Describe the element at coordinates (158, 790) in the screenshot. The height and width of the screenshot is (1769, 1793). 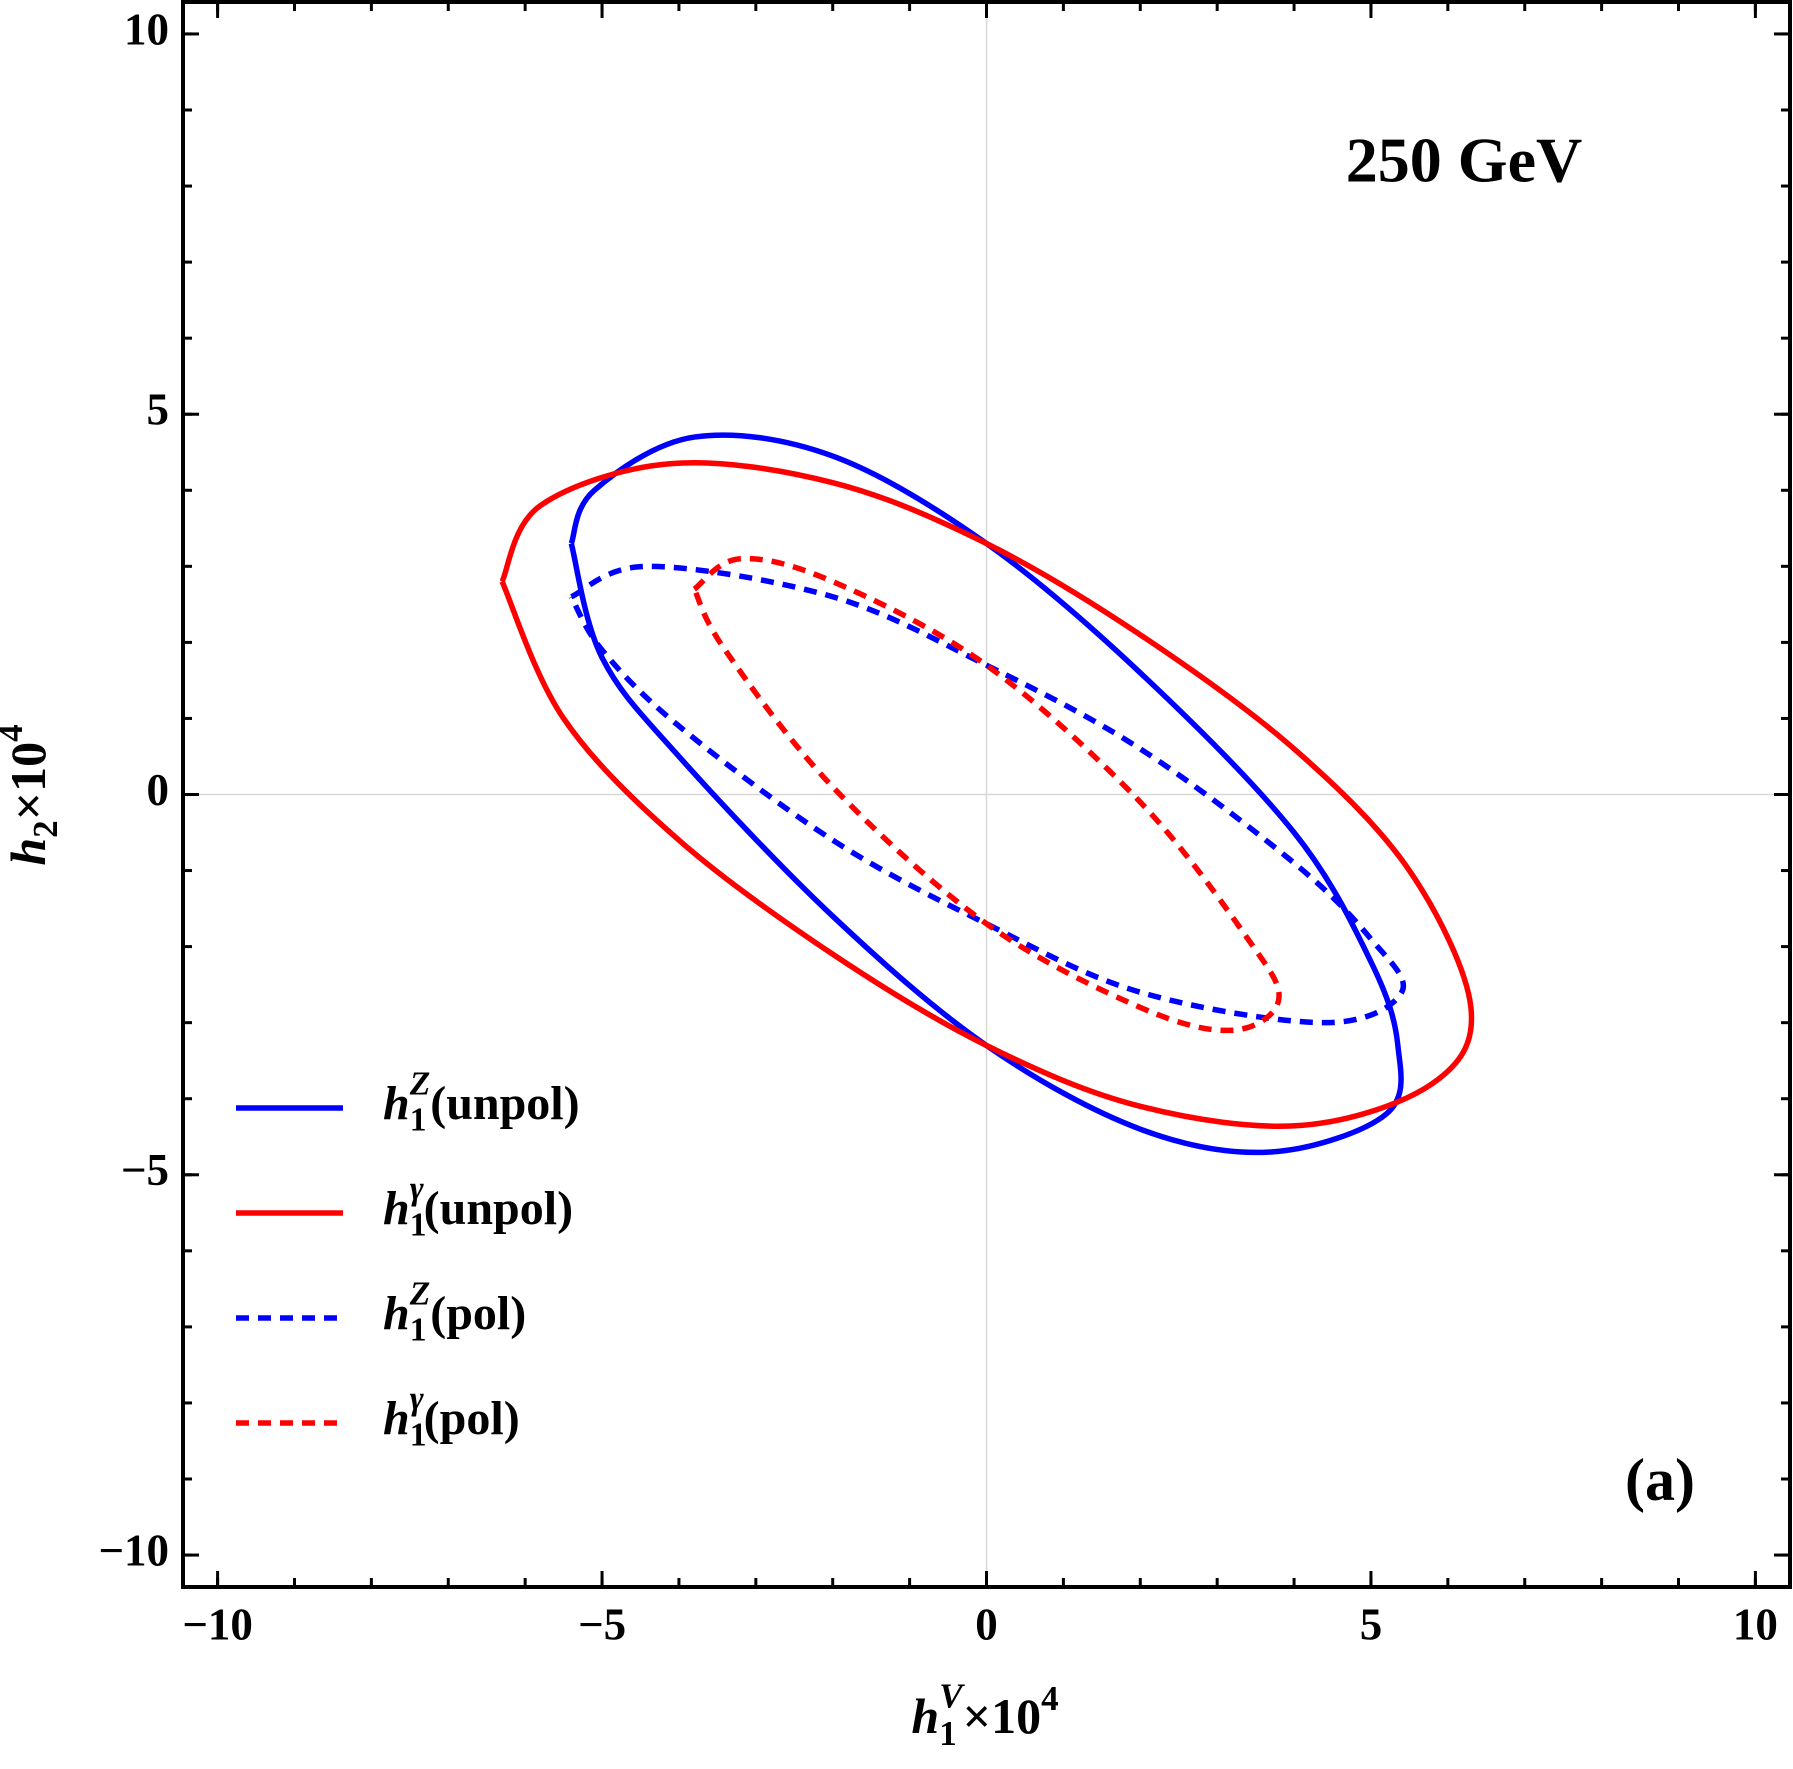
I see `y-tick-label: 0` at that location.